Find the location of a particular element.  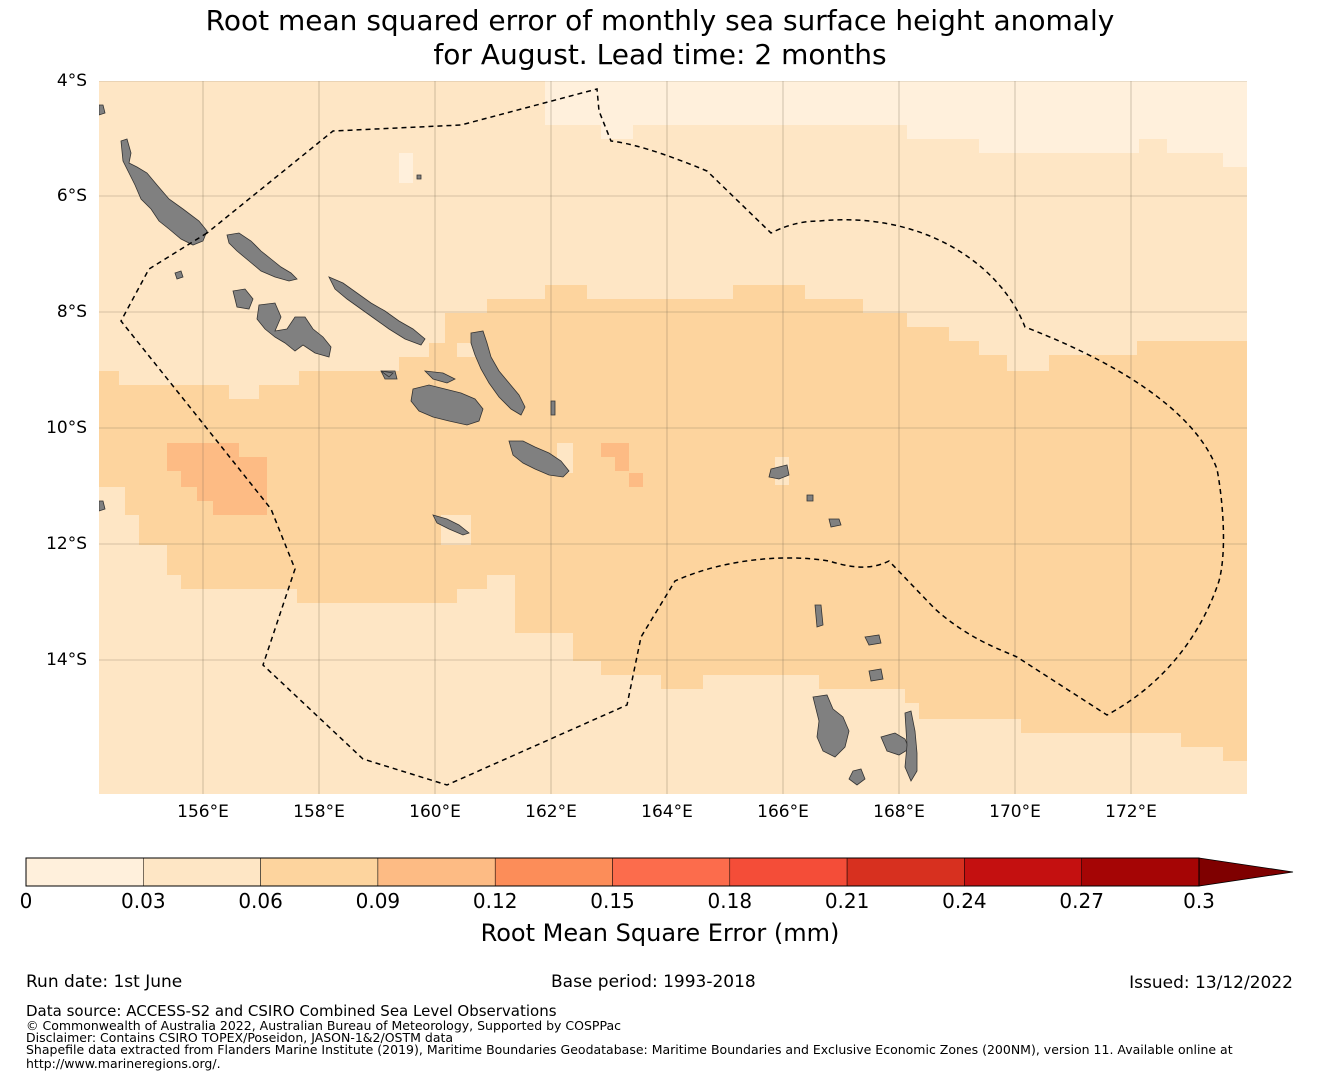

island-vella-lavella is located at coordinates (243, 299).